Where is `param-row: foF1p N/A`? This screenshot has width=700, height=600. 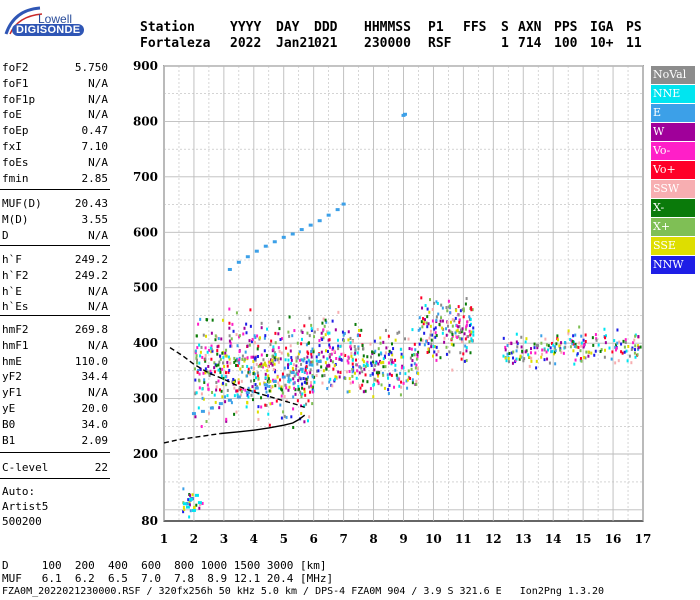 param-row: foF1p N/A is located at coordinates (55, 99).